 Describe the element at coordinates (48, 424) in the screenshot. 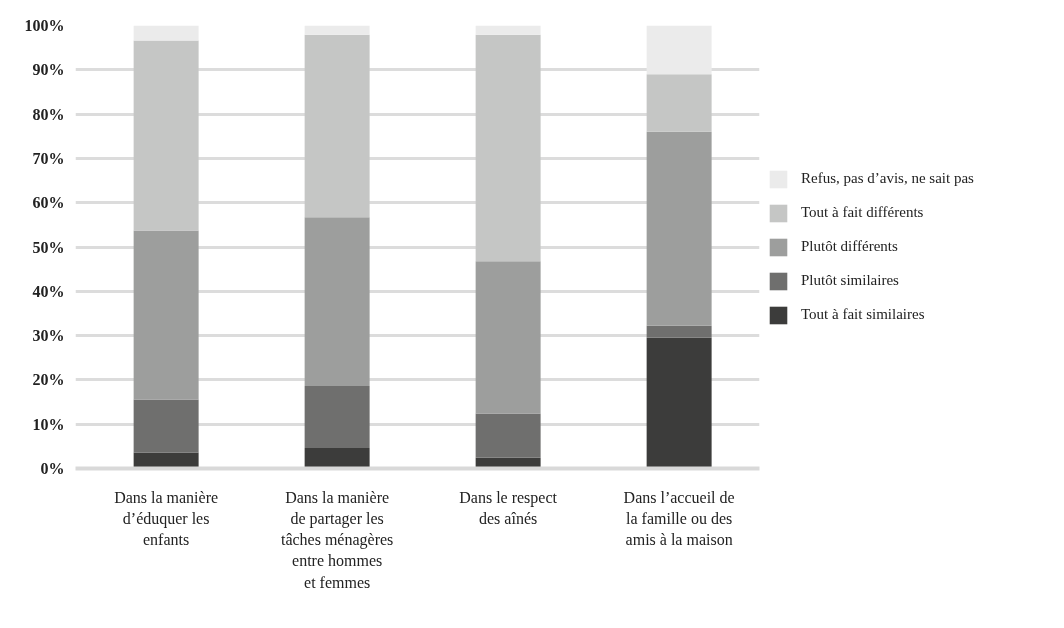

I see `y-tick-label: 10%` at that location.